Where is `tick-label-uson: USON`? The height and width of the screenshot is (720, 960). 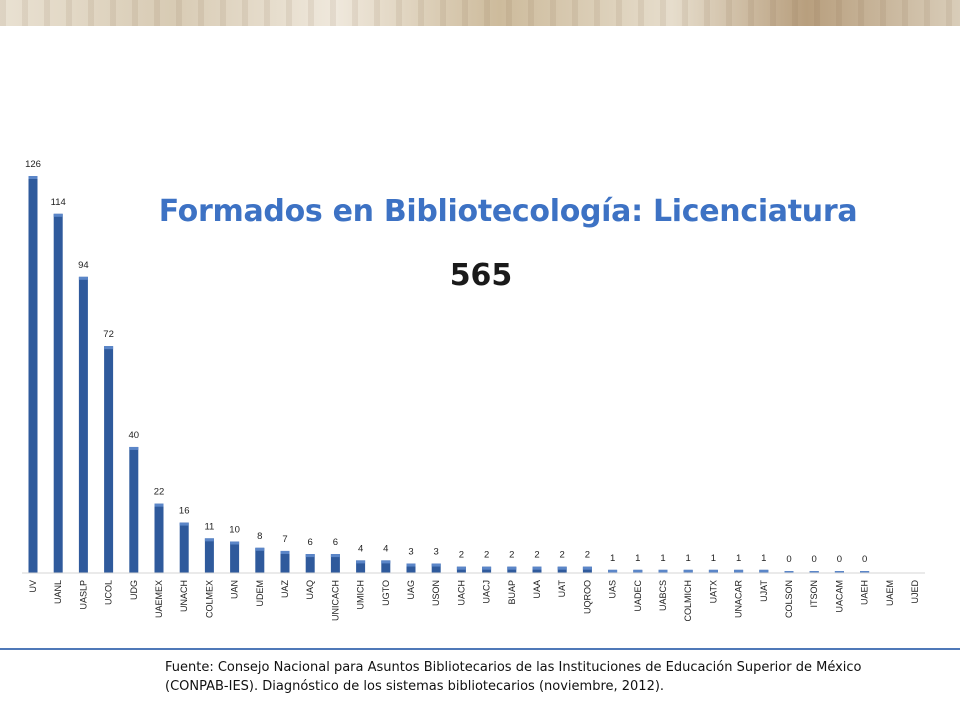 tick-label-uson: USON is located at coordinates (436, 593).